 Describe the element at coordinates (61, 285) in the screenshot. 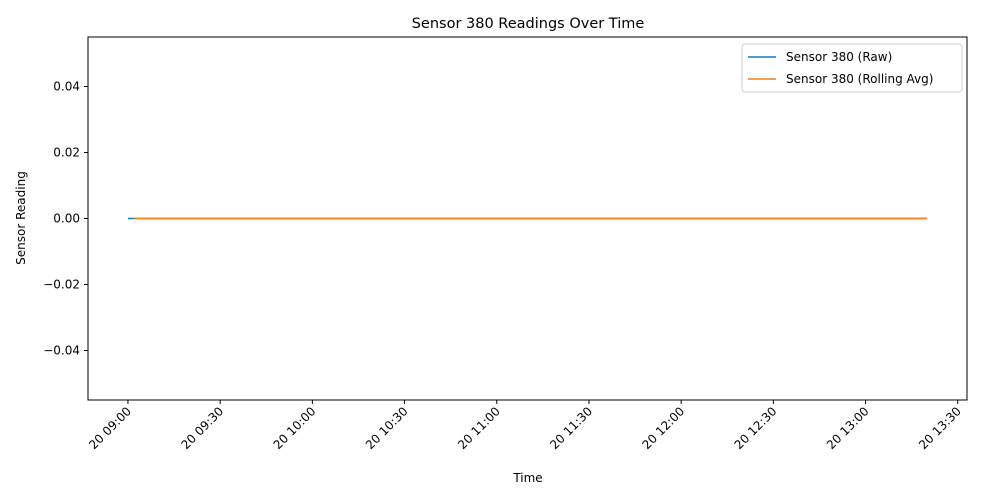

I see `y-tick-label: −0.02` at that location.